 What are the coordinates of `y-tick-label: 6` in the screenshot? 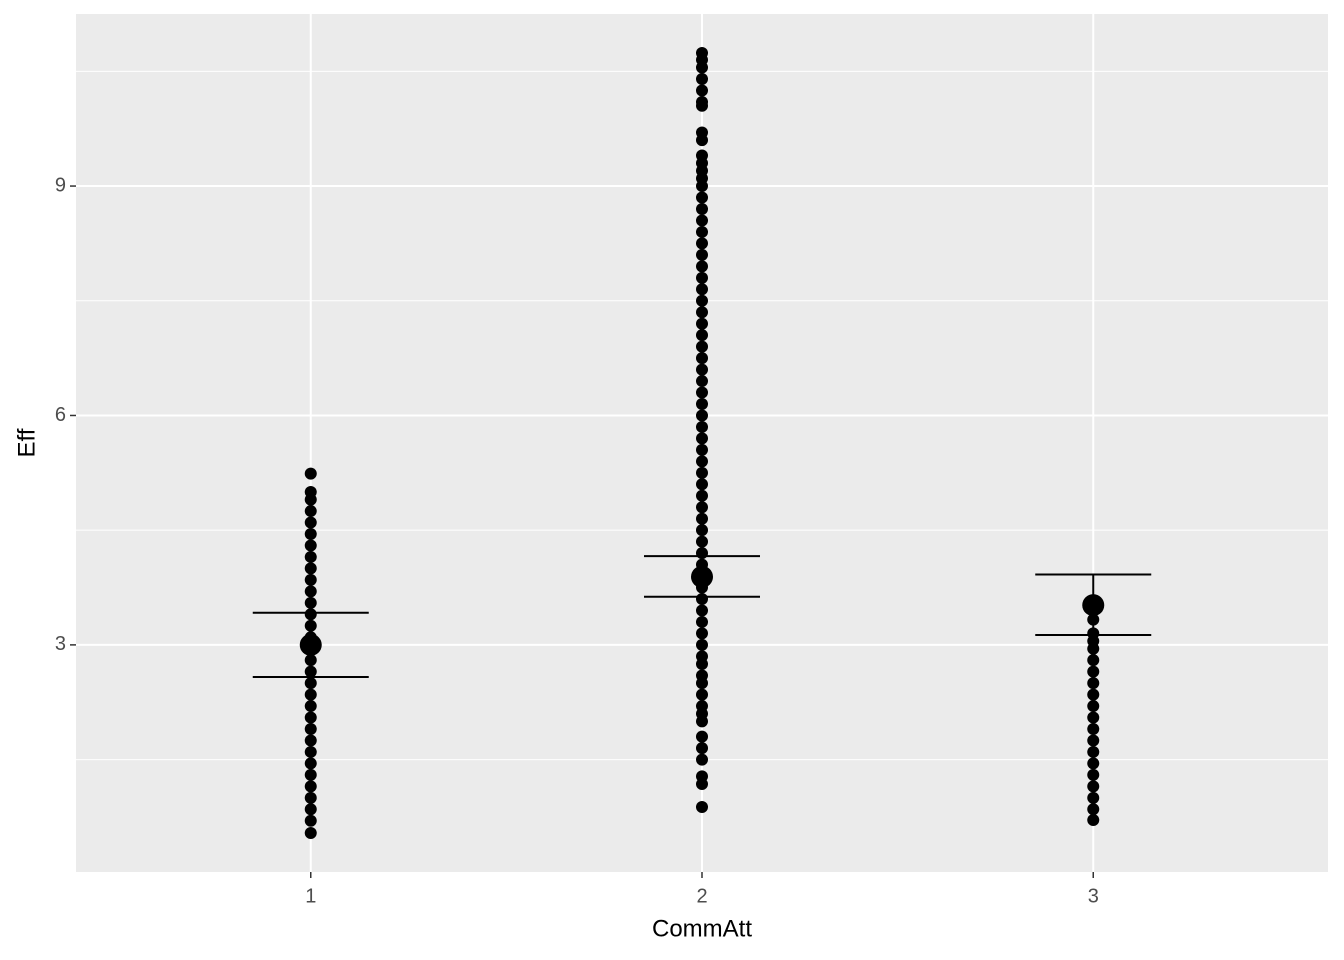 It's located at (60, 415).